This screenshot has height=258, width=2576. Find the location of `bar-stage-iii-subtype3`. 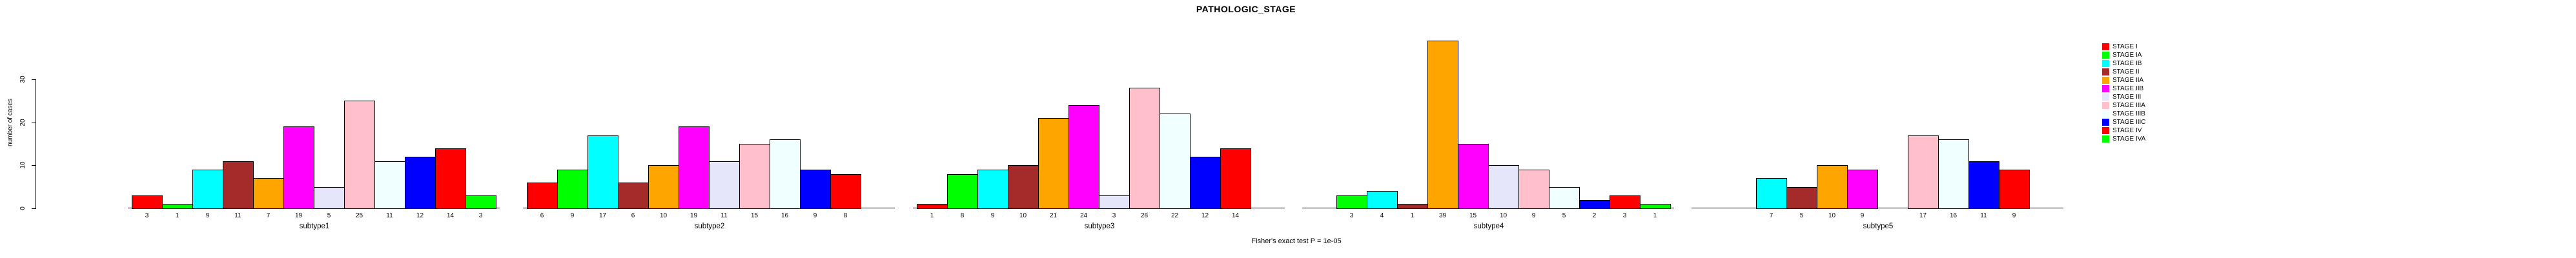

bar-stage-iii-subtype3 is located at coordinates (1114, 202).